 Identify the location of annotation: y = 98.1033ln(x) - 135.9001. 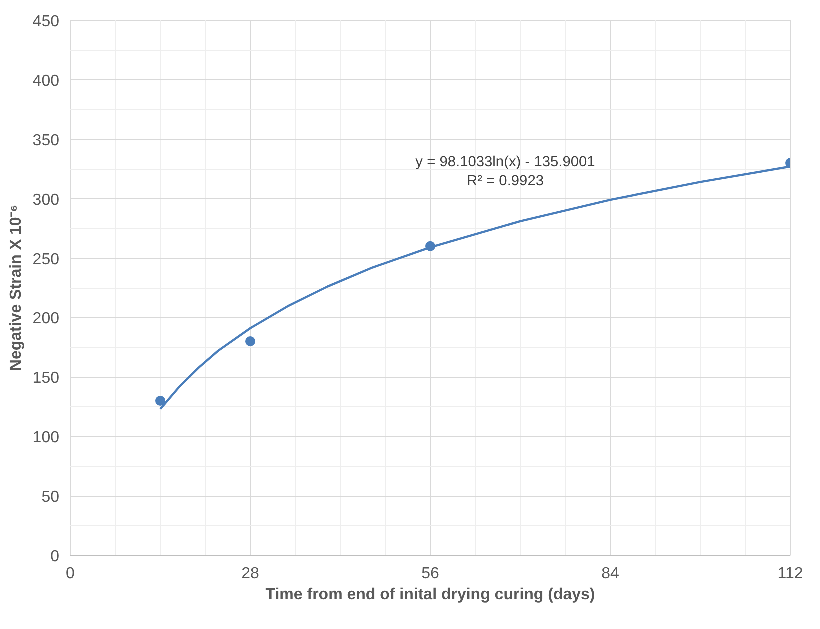
(506, 162).